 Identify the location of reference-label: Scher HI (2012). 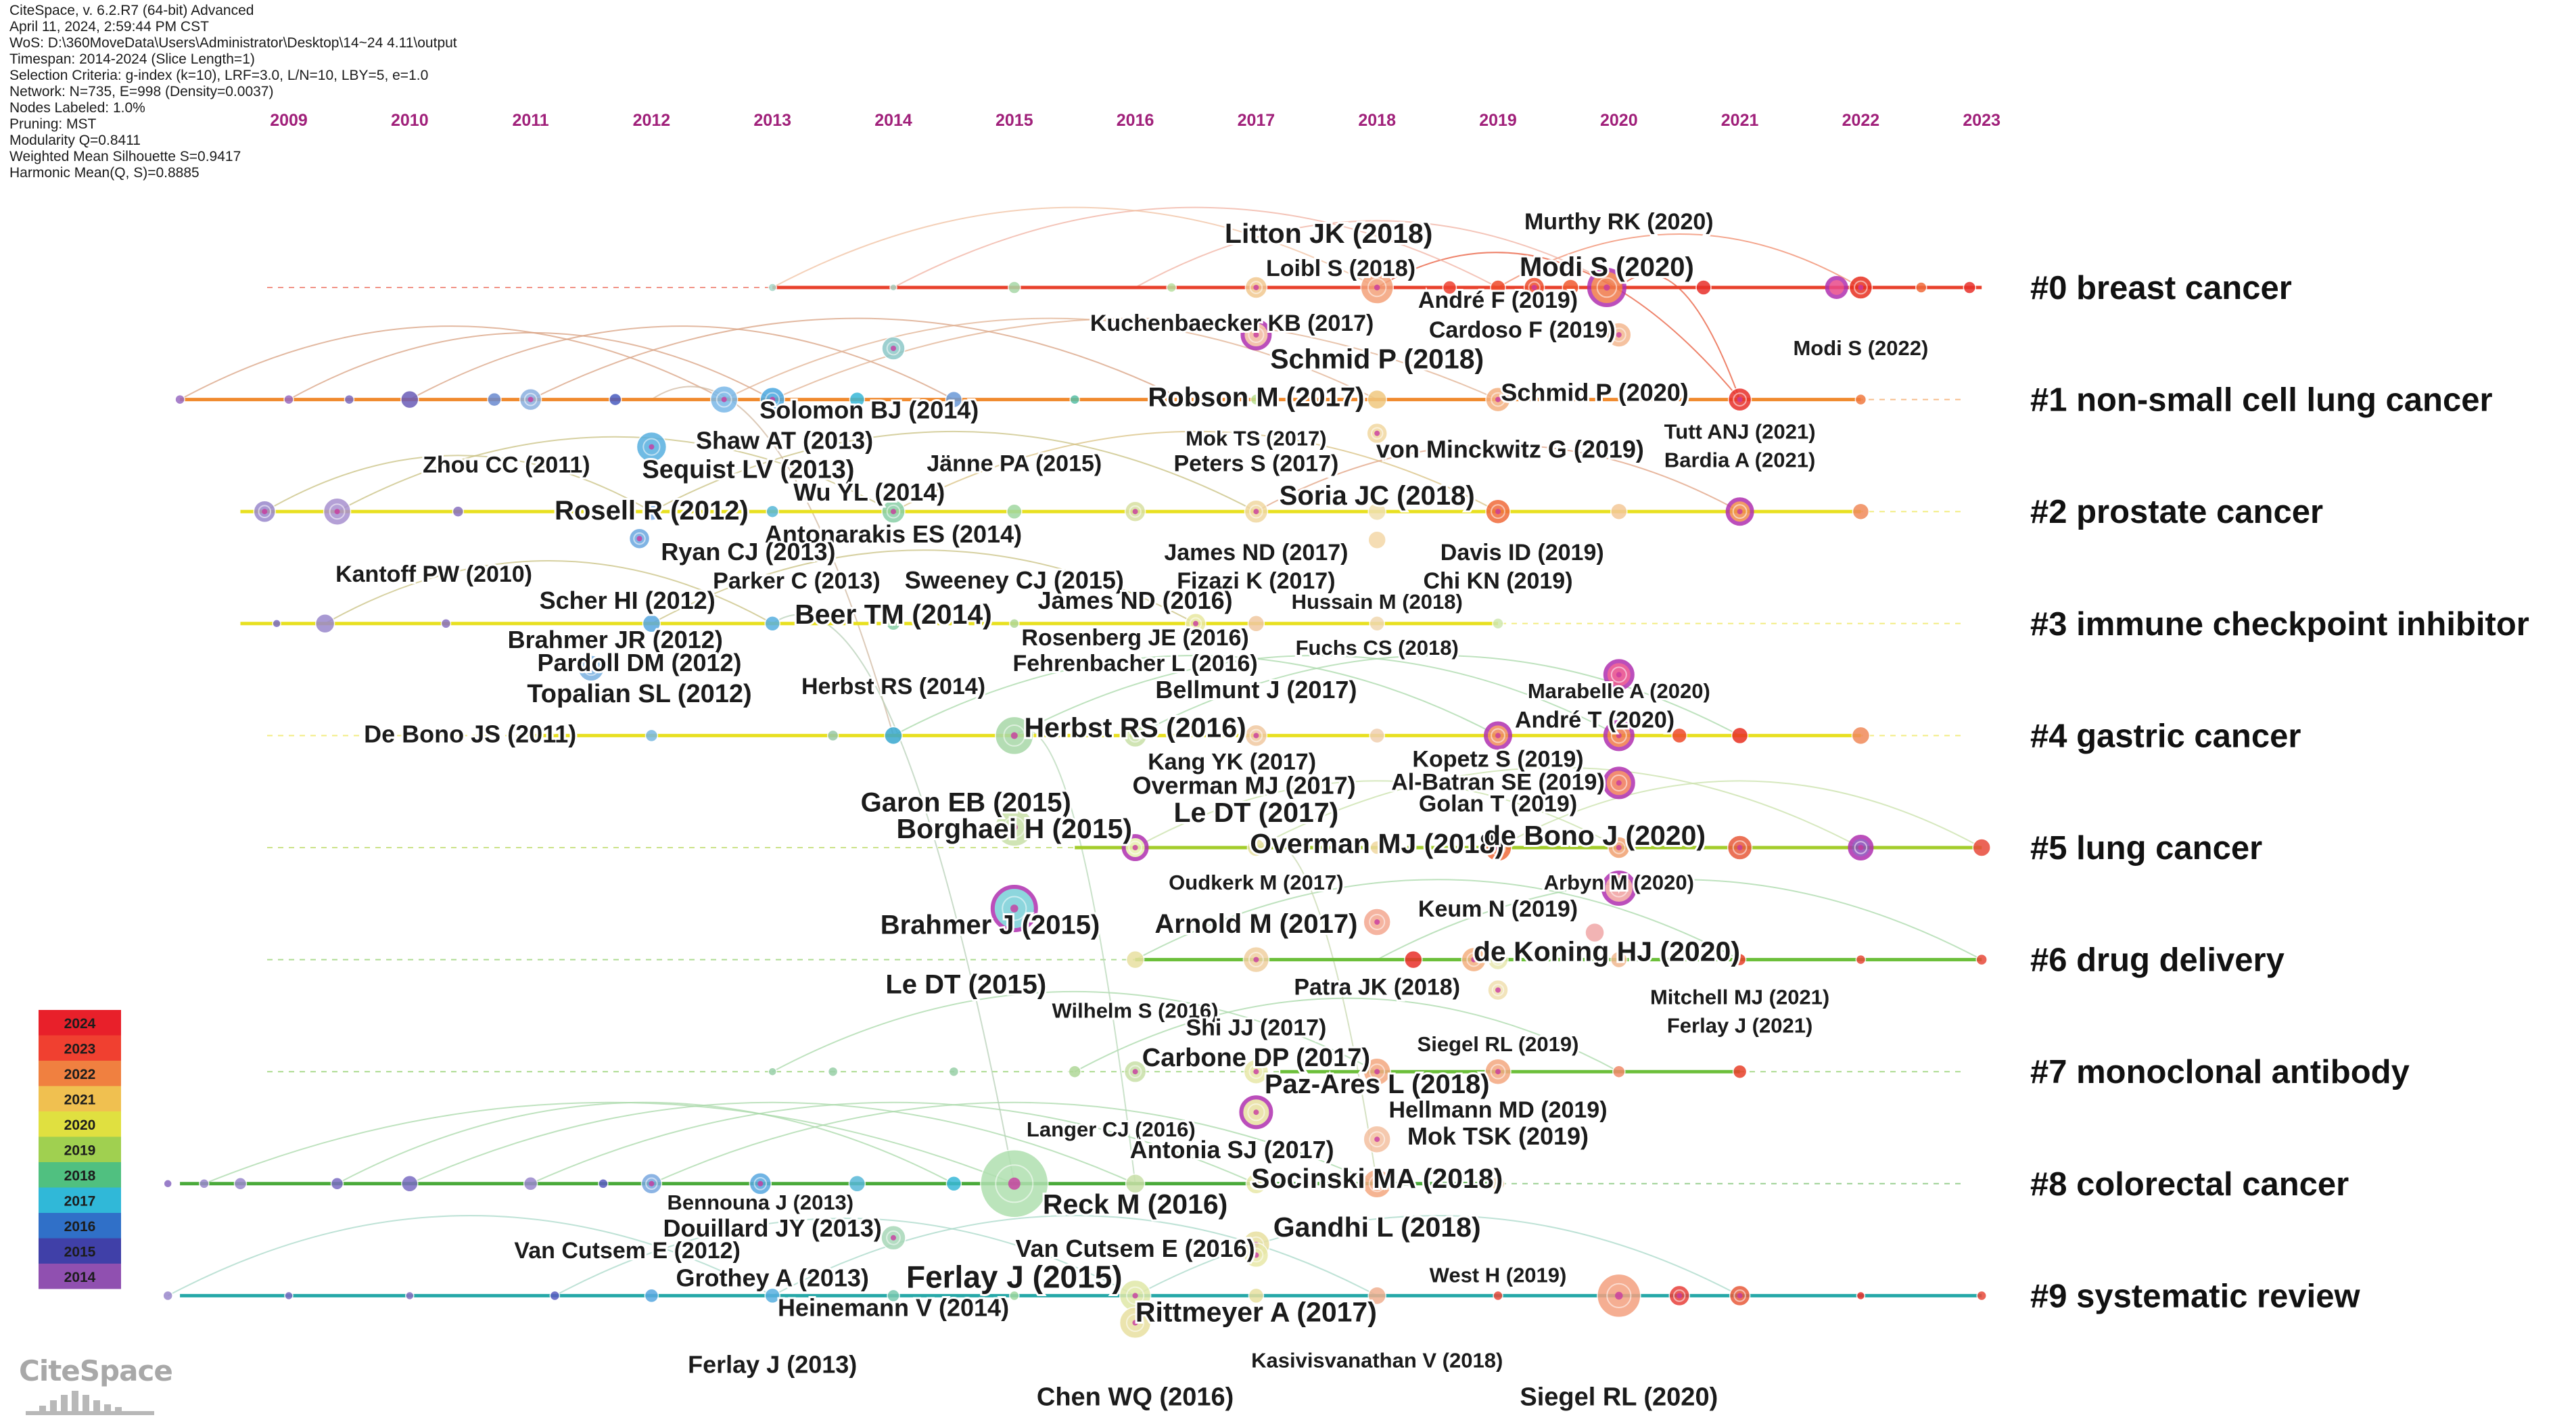
(628, 600).